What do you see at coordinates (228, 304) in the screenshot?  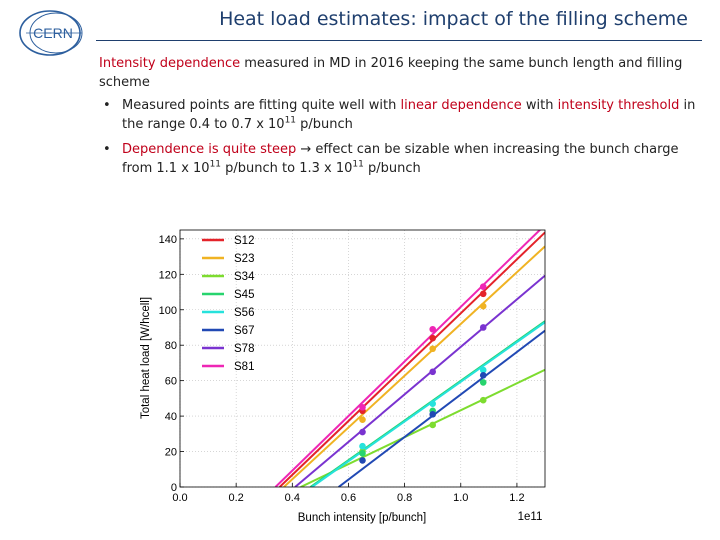 I see `legend: S12 S23 S34 S45 S56 S67 S78 S81` at bounding box center [228, 304].